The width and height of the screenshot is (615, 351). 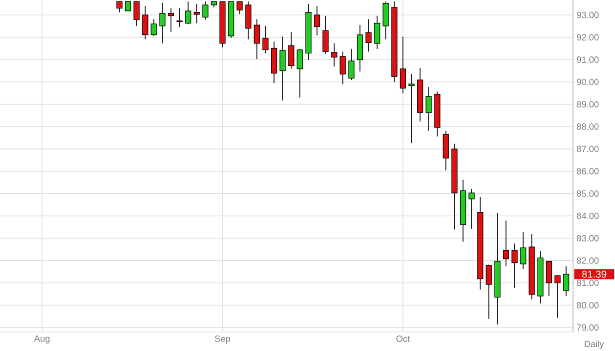 I want to click on y-tick-label: 84.00, so click(x=587, y=216).